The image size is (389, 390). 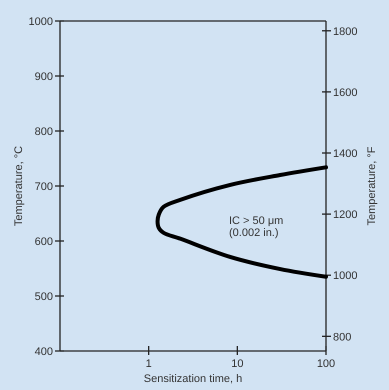 What do you see at coordinates (193, 379) in the screenshot?
I see `x-axis-title: Sensitization time, h` at bounding box center [193, 379].